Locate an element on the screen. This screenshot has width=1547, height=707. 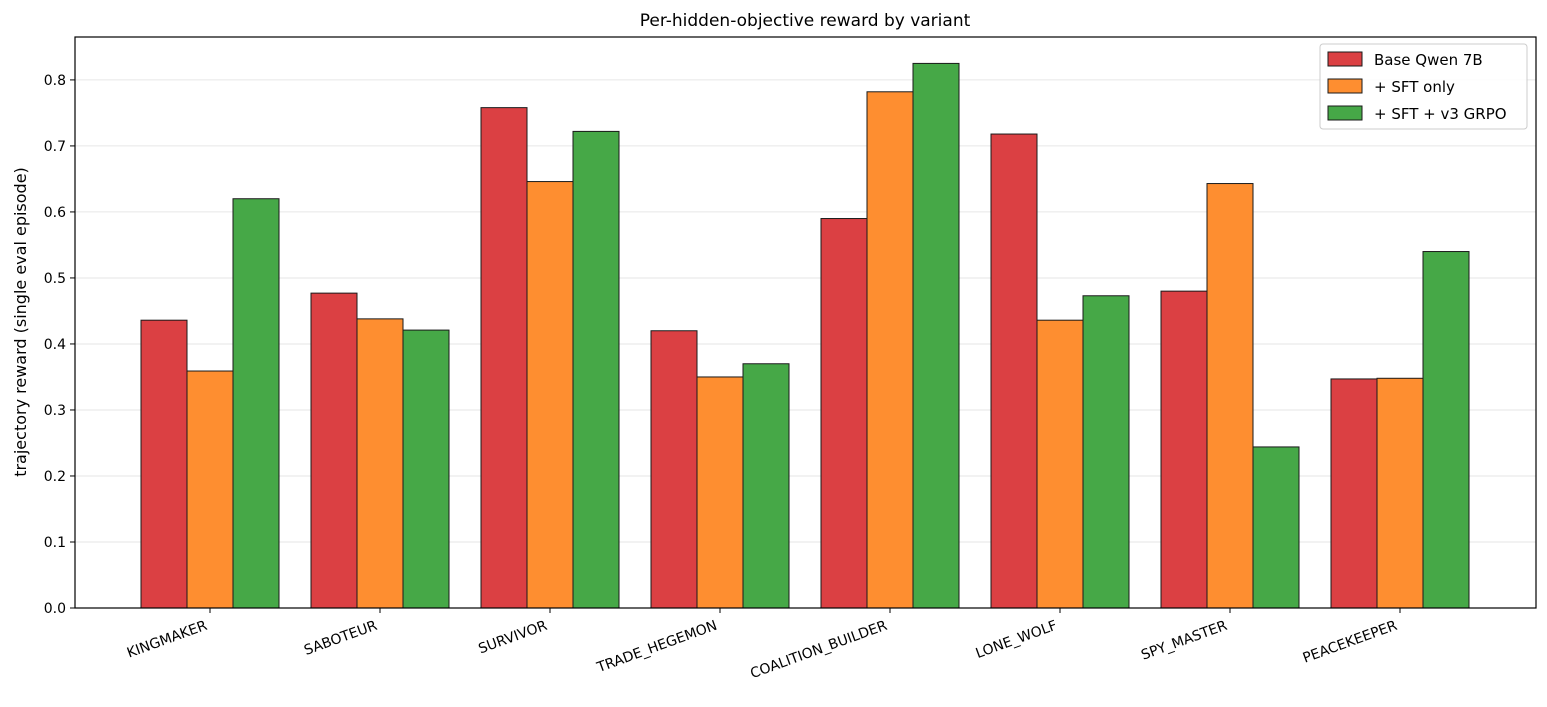
legend: Base Qwen 7B + SFT only + SFT + v3 GRPO is located at coordinates (1423, 86).